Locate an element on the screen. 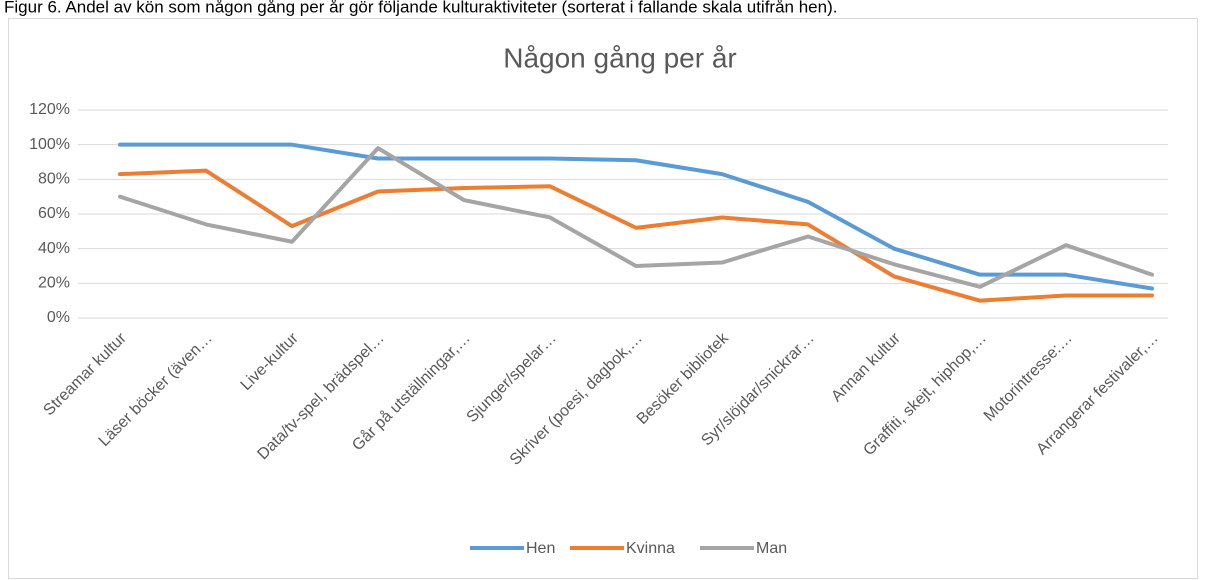 The image size is (1208, 580). x-tick-label: Streamar kultur is located at coordinates (85, 374).